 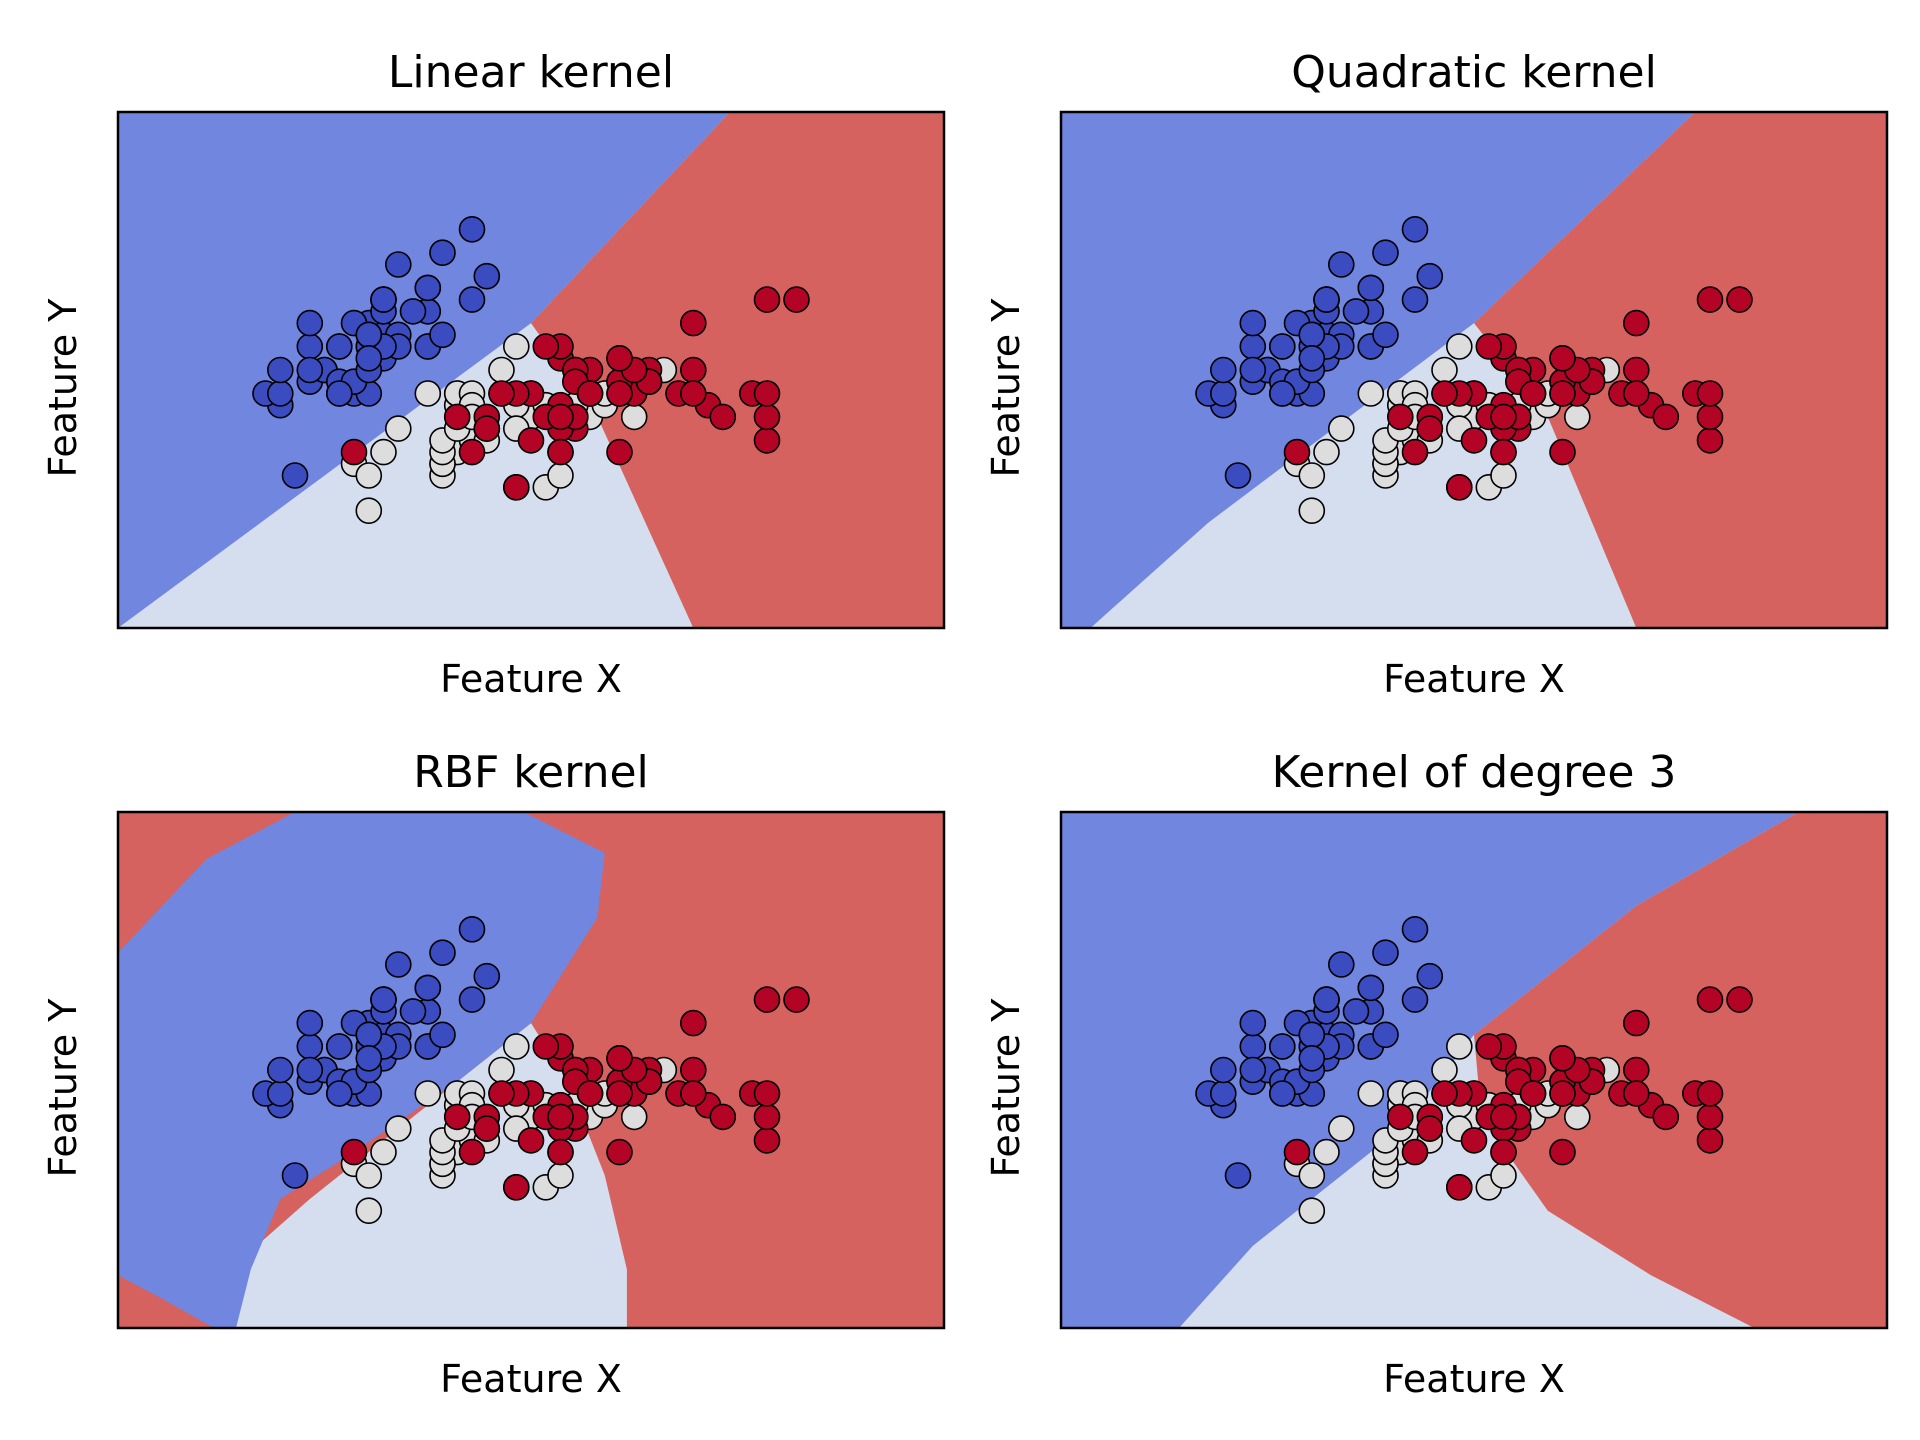 I want to click on chart-title: Quadratic kernel, so click(x=1474, y=72).